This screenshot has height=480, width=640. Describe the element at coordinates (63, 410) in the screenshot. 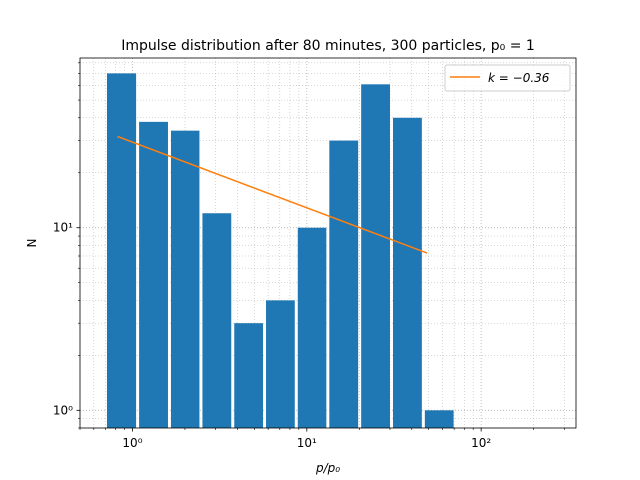

I see `y-tick-label: 10⁰` at that location.